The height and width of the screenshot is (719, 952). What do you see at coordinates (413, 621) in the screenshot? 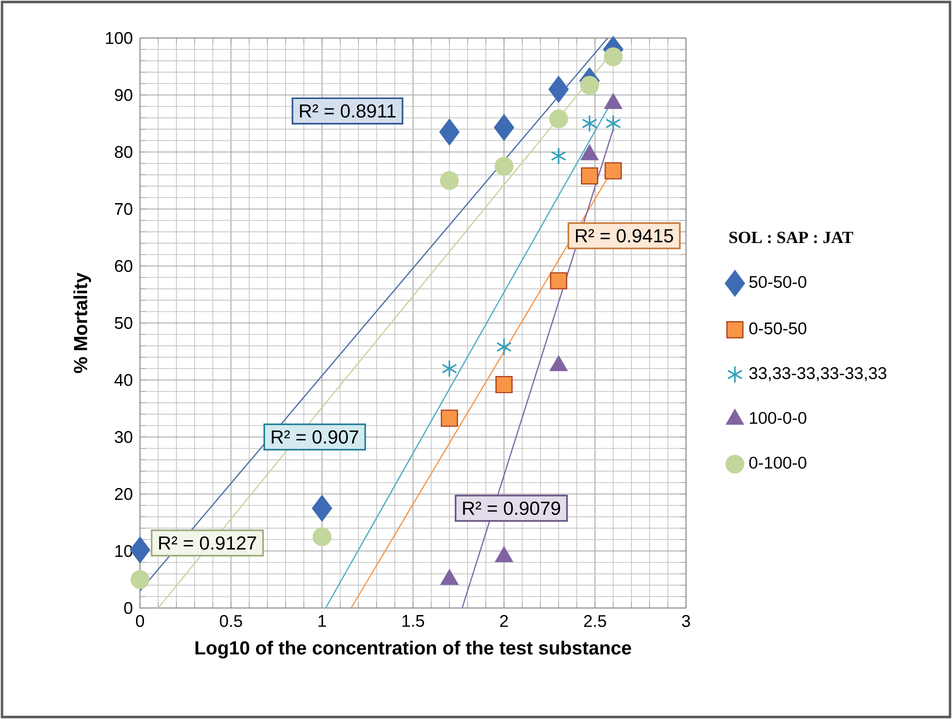
I see `x-tick-label: 1.5` at bounding box center [413, 621].